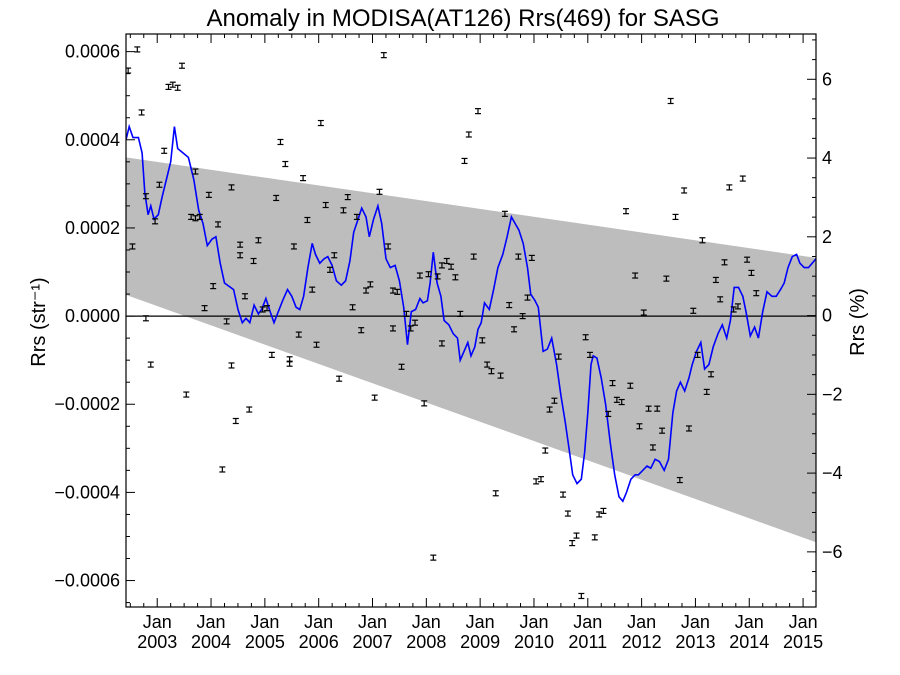 This screenshot has width=900, height=675. What do you see at coordinates (92, 316) in the screenshot?
I see `y-tick-label-left: 0.0000` at bounding box center [92, 316].